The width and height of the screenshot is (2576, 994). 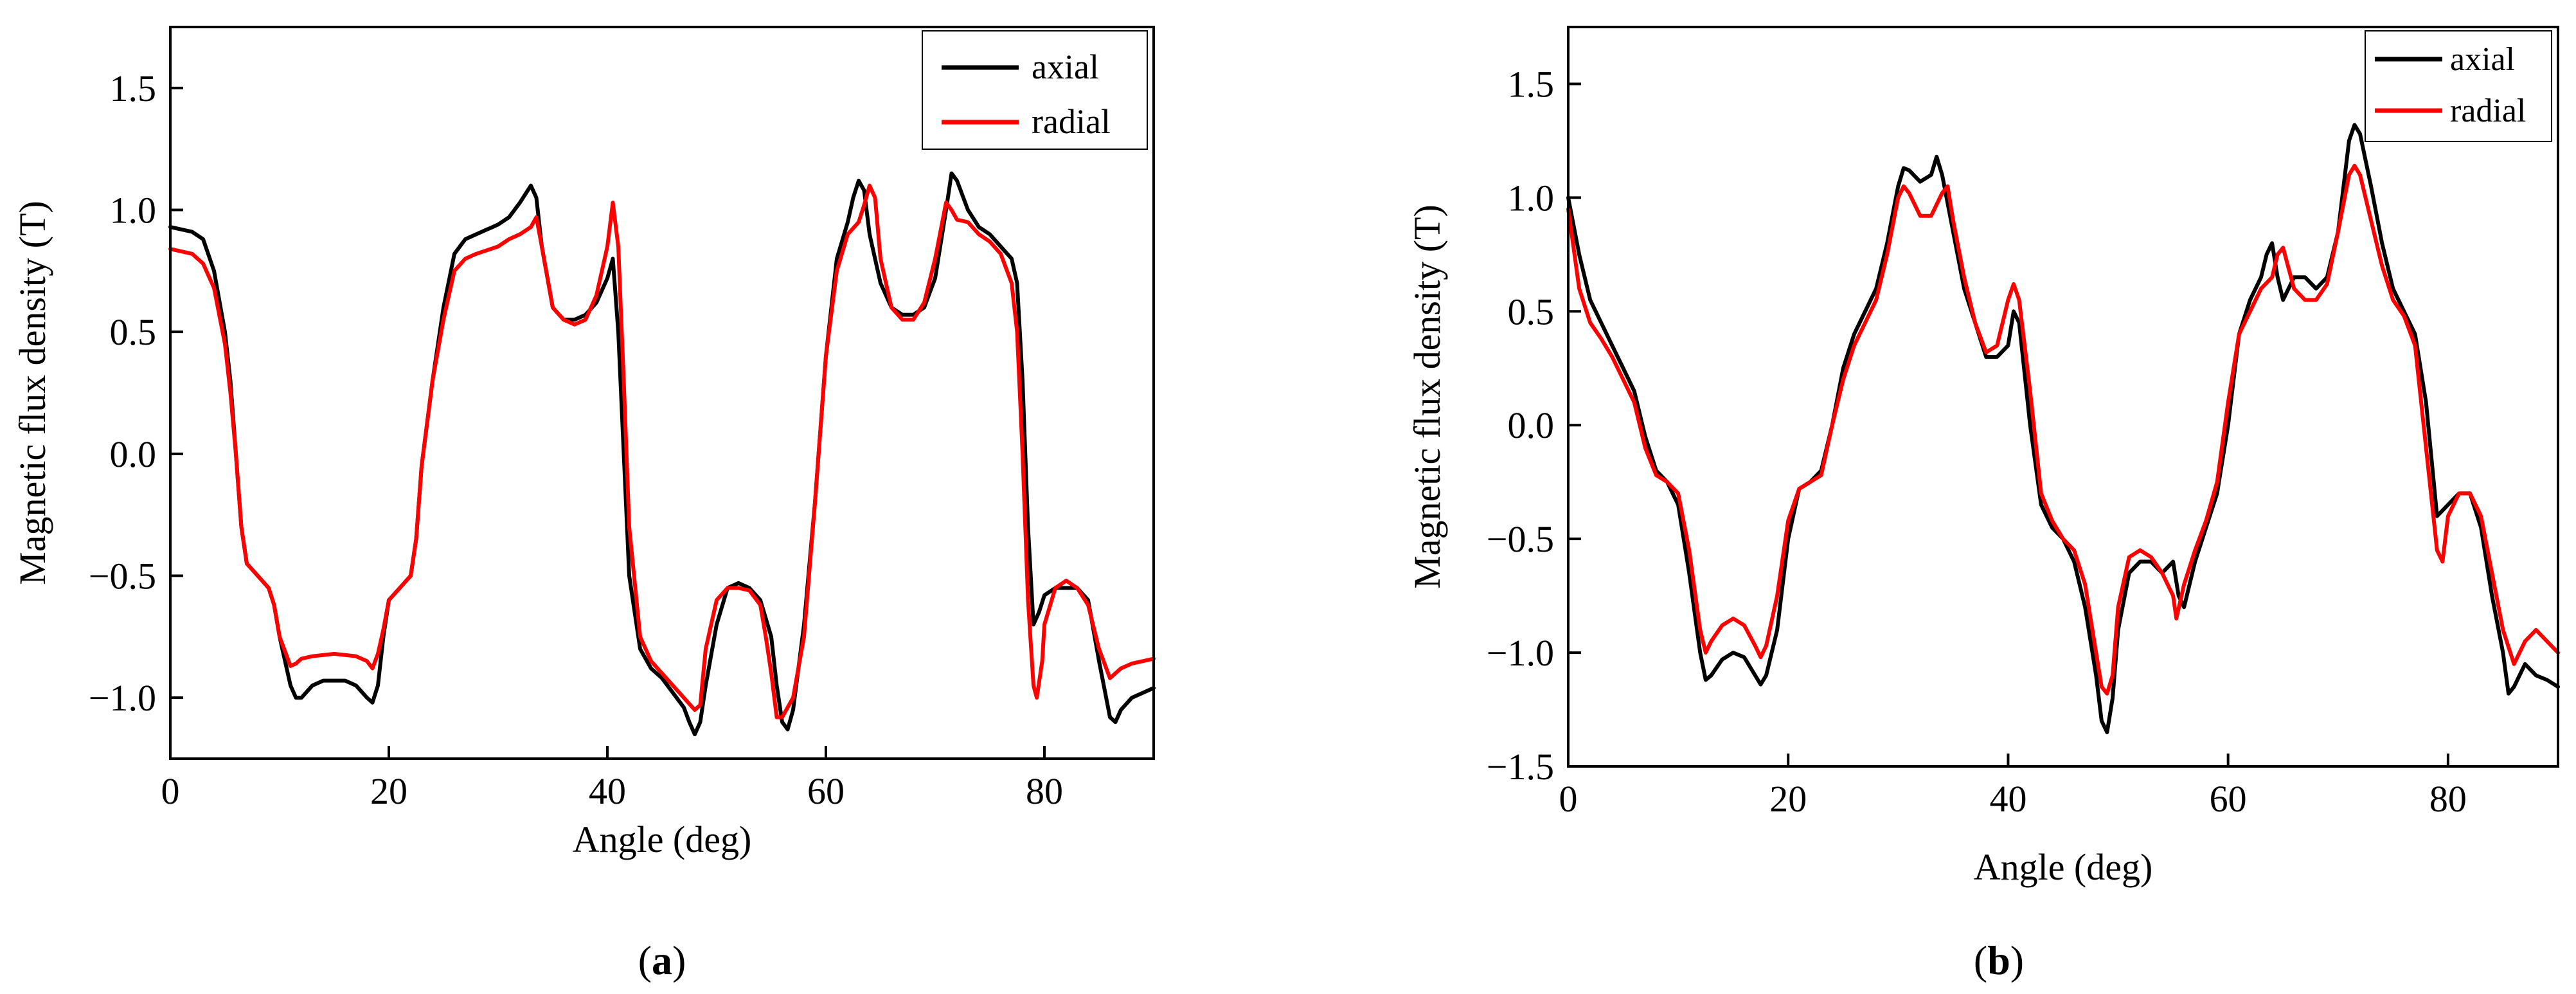 I want to click on chart-b-x-tick-label: 80, so click(x=2448, y=799).